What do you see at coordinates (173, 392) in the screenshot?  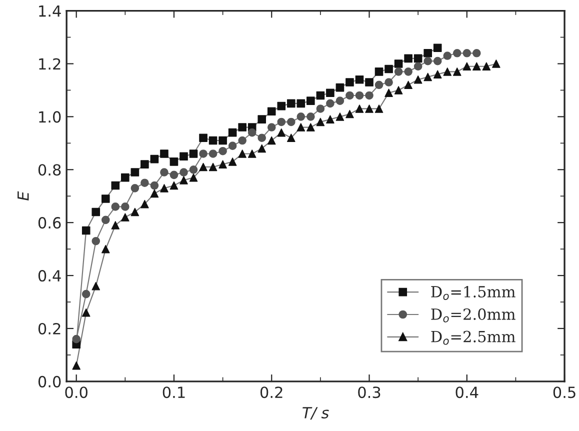 I see `x-tick-label: 0.1` at bounding box center [173, 392].